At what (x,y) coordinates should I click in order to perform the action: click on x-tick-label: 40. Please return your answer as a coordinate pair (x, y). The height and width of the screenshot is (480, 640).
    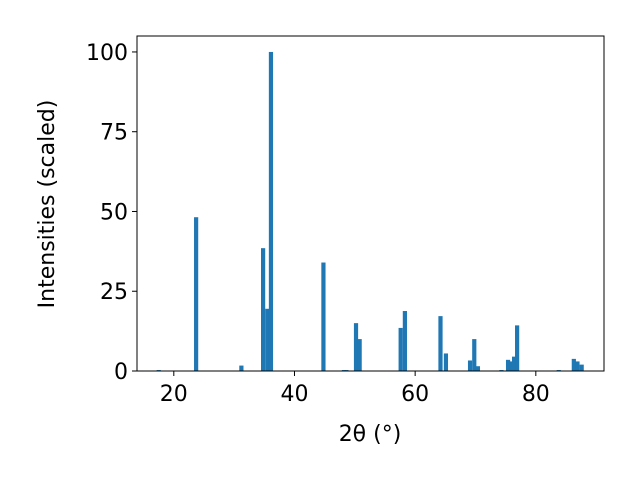
    Looking at the image, I should click on (294, 394).